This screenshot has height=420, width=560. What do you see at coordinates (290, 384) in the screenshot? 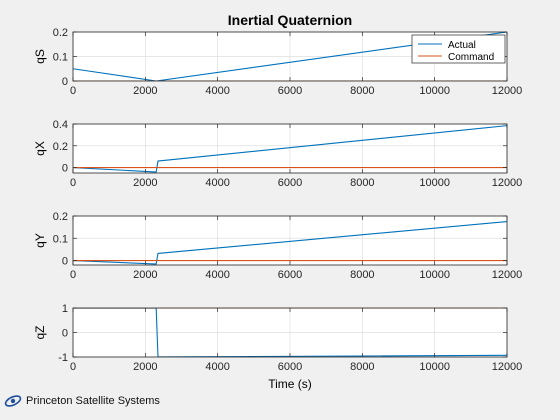
I see `x-axis-label: Time (s)` at bounding box center [290, 384].